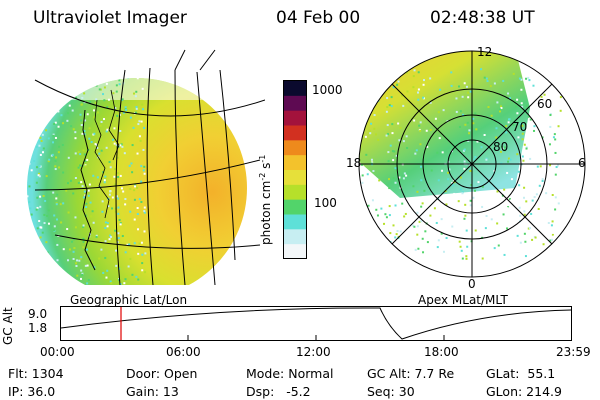  I want to click on gain-value: Gain: 13, so click(152, 391).